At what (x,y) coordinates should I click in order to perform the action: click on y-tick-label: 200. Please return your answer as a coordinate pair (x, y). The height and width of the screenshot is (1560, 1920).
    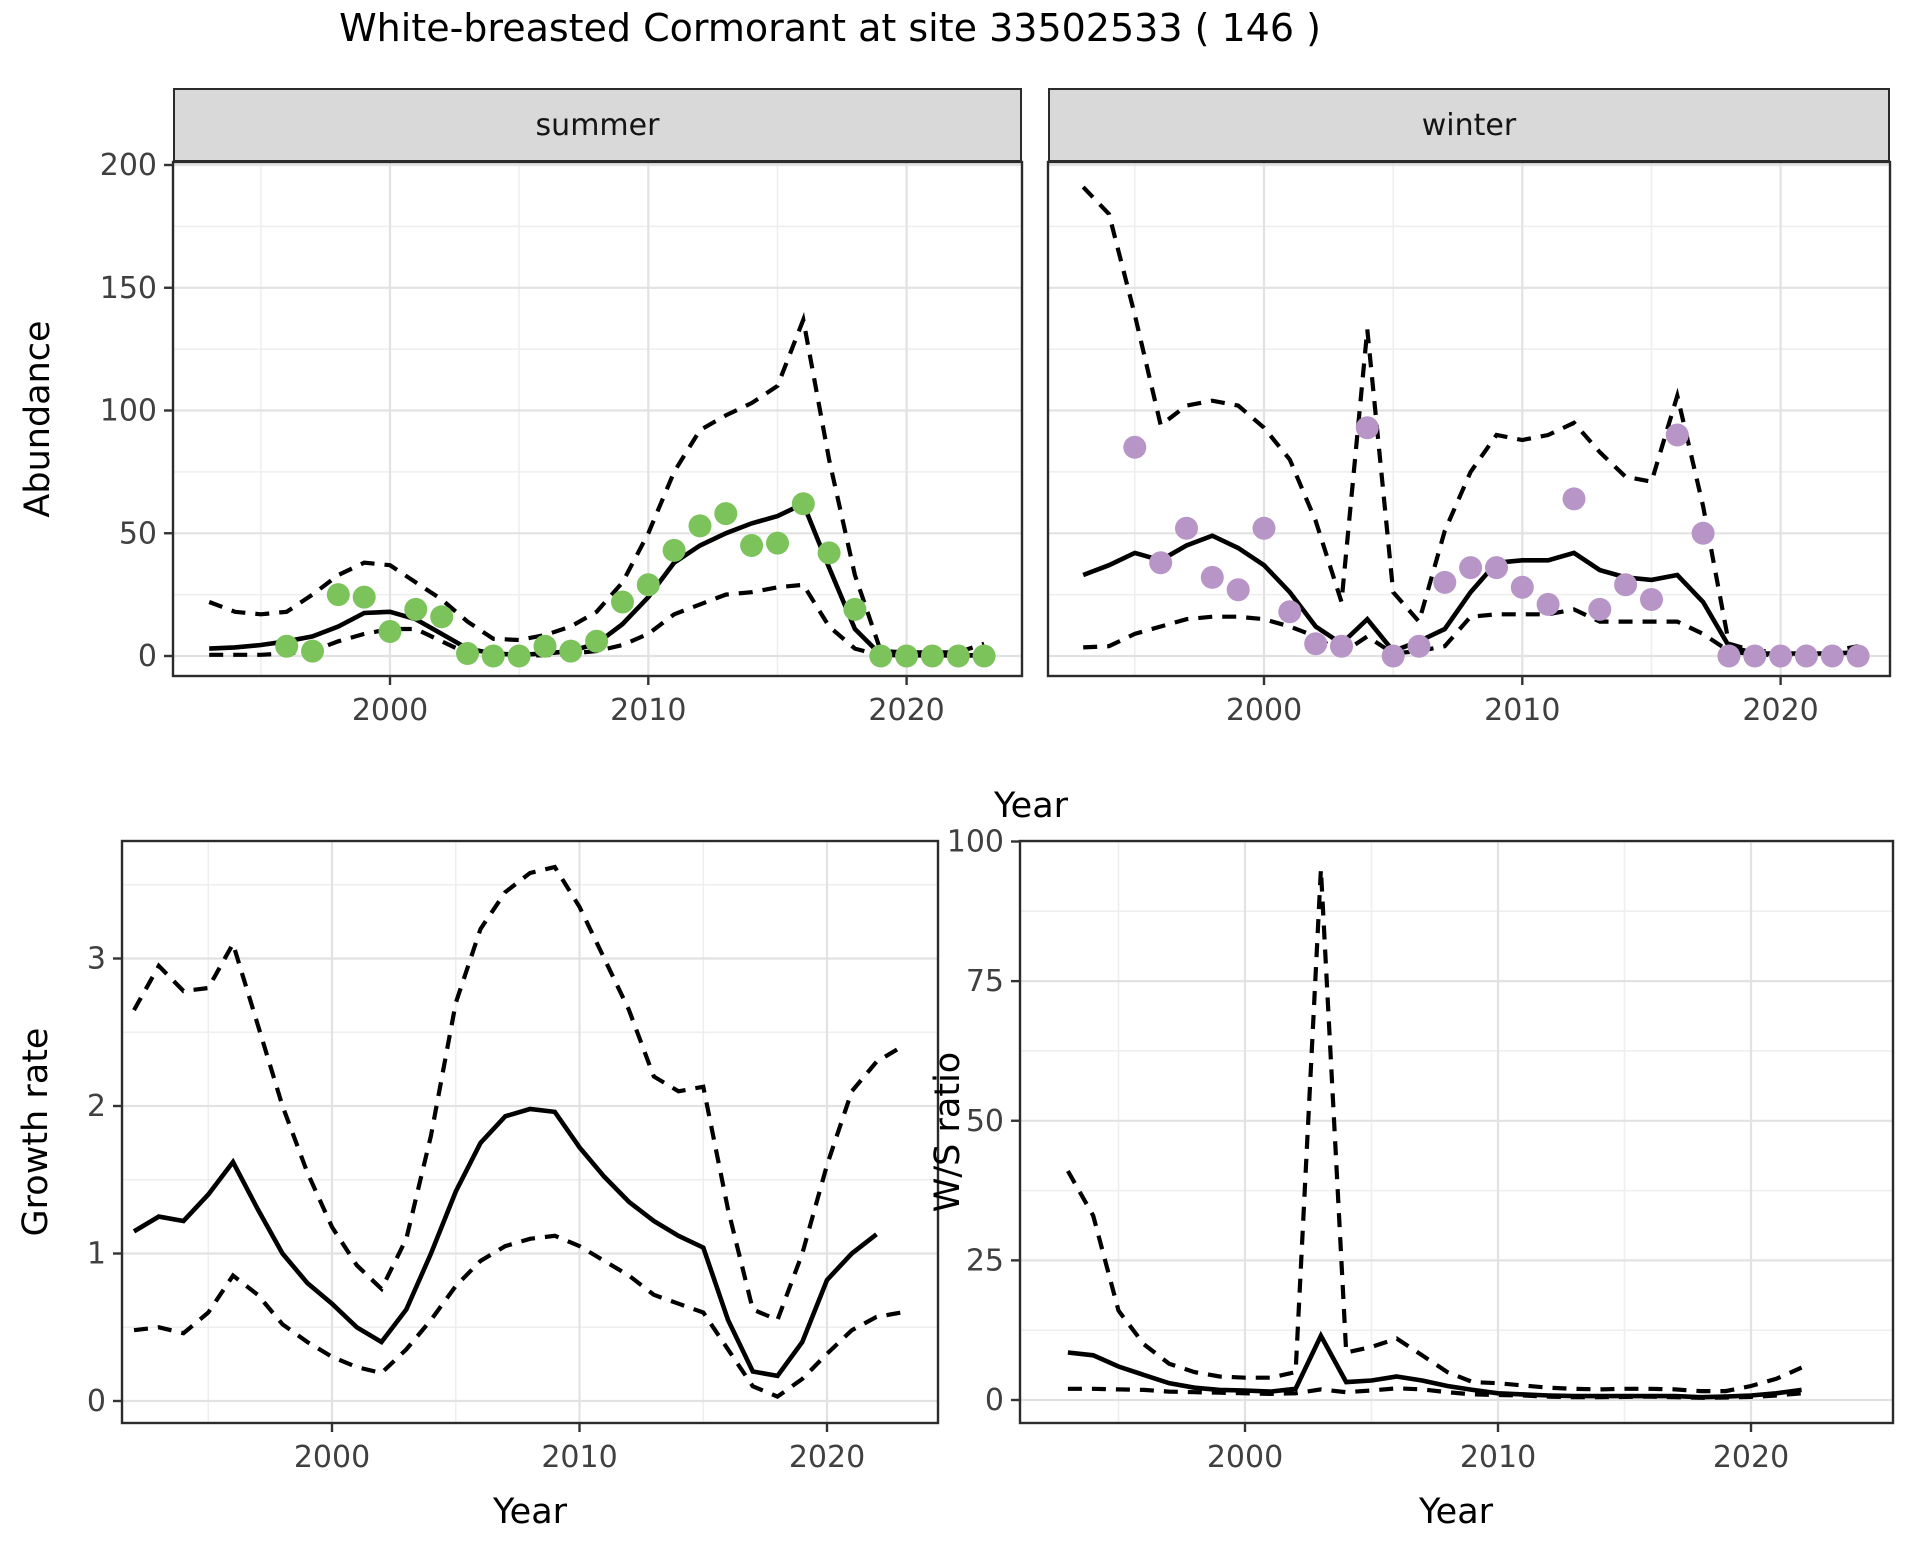
    Looking at the image, I should click on (128, 165).